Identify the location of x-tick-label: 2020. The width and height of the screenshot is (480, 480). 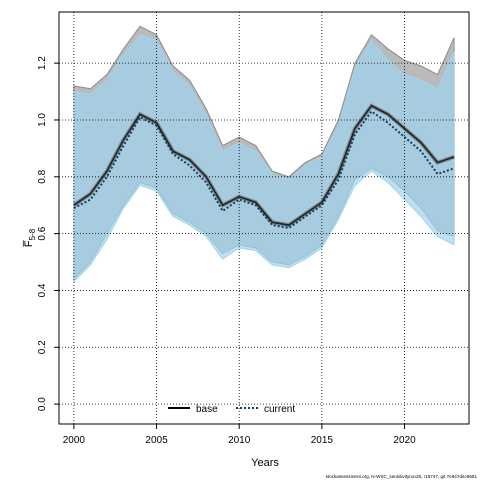
(404, 440).